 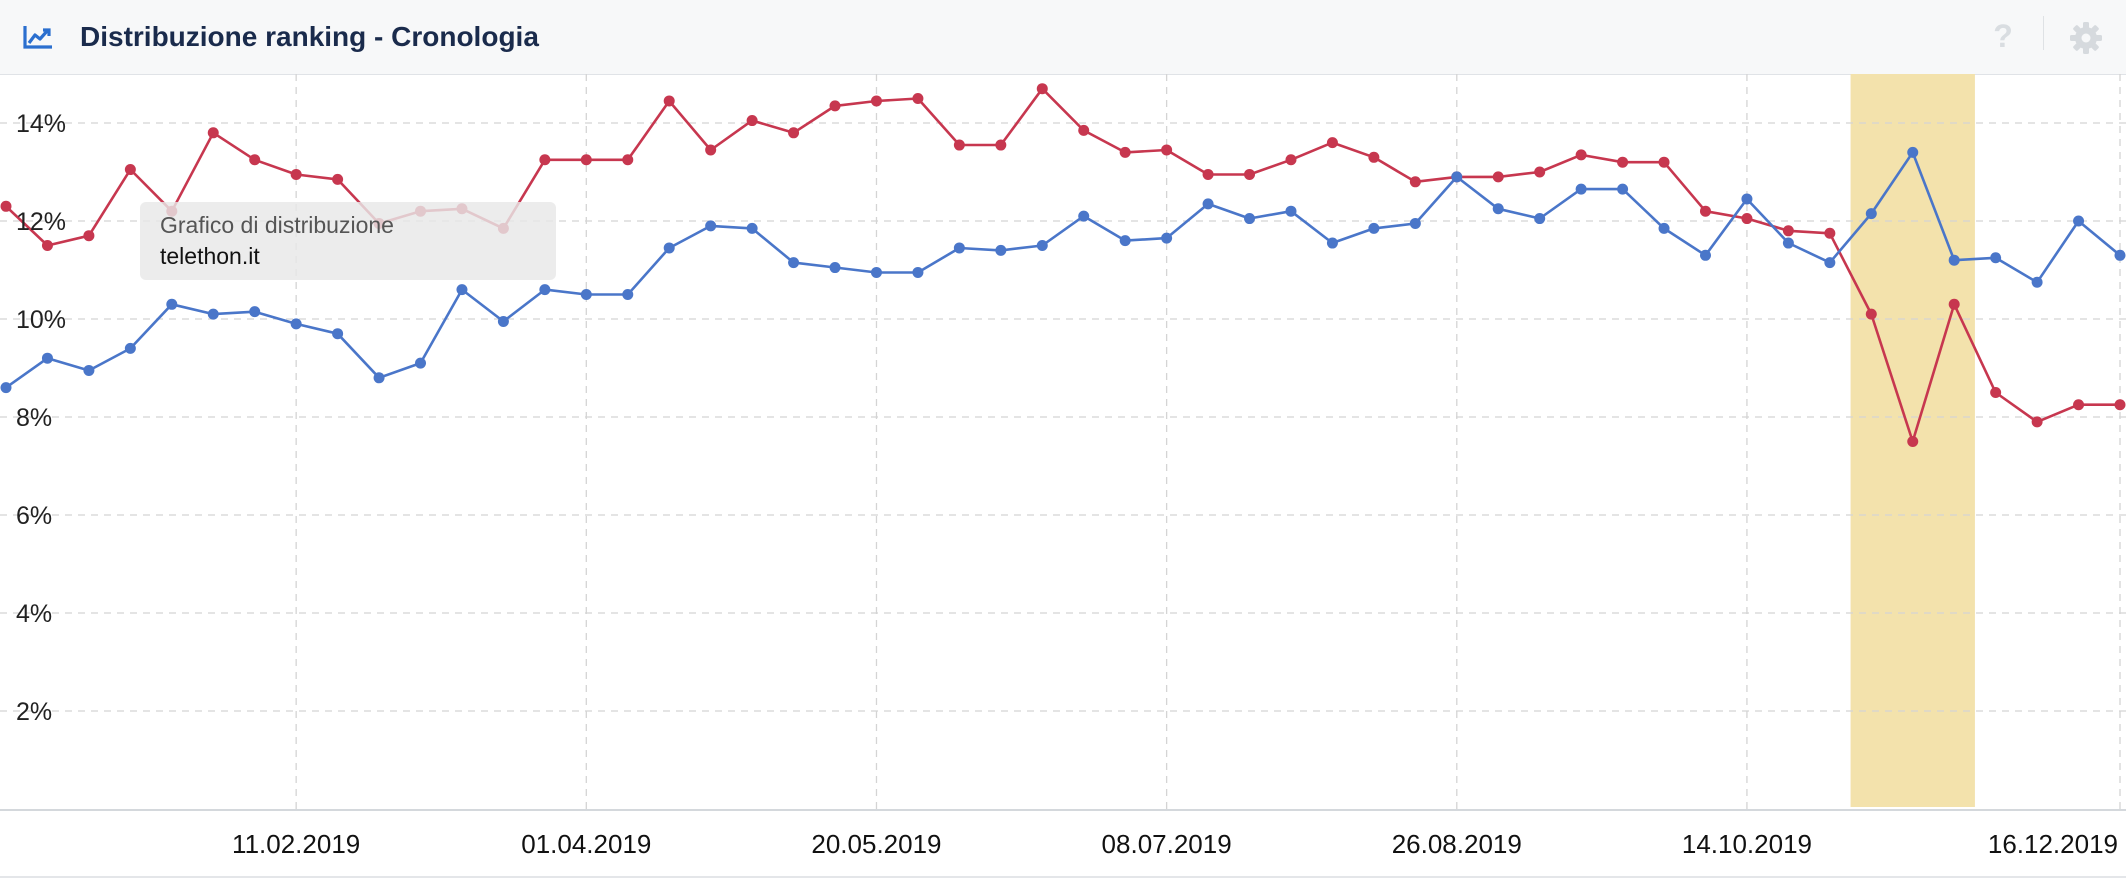 What do you see at coordinates (277, 225) in the screenshot?
I see `tooltip-title: Grafico di distribuzione` at bounding box center [277, 225].